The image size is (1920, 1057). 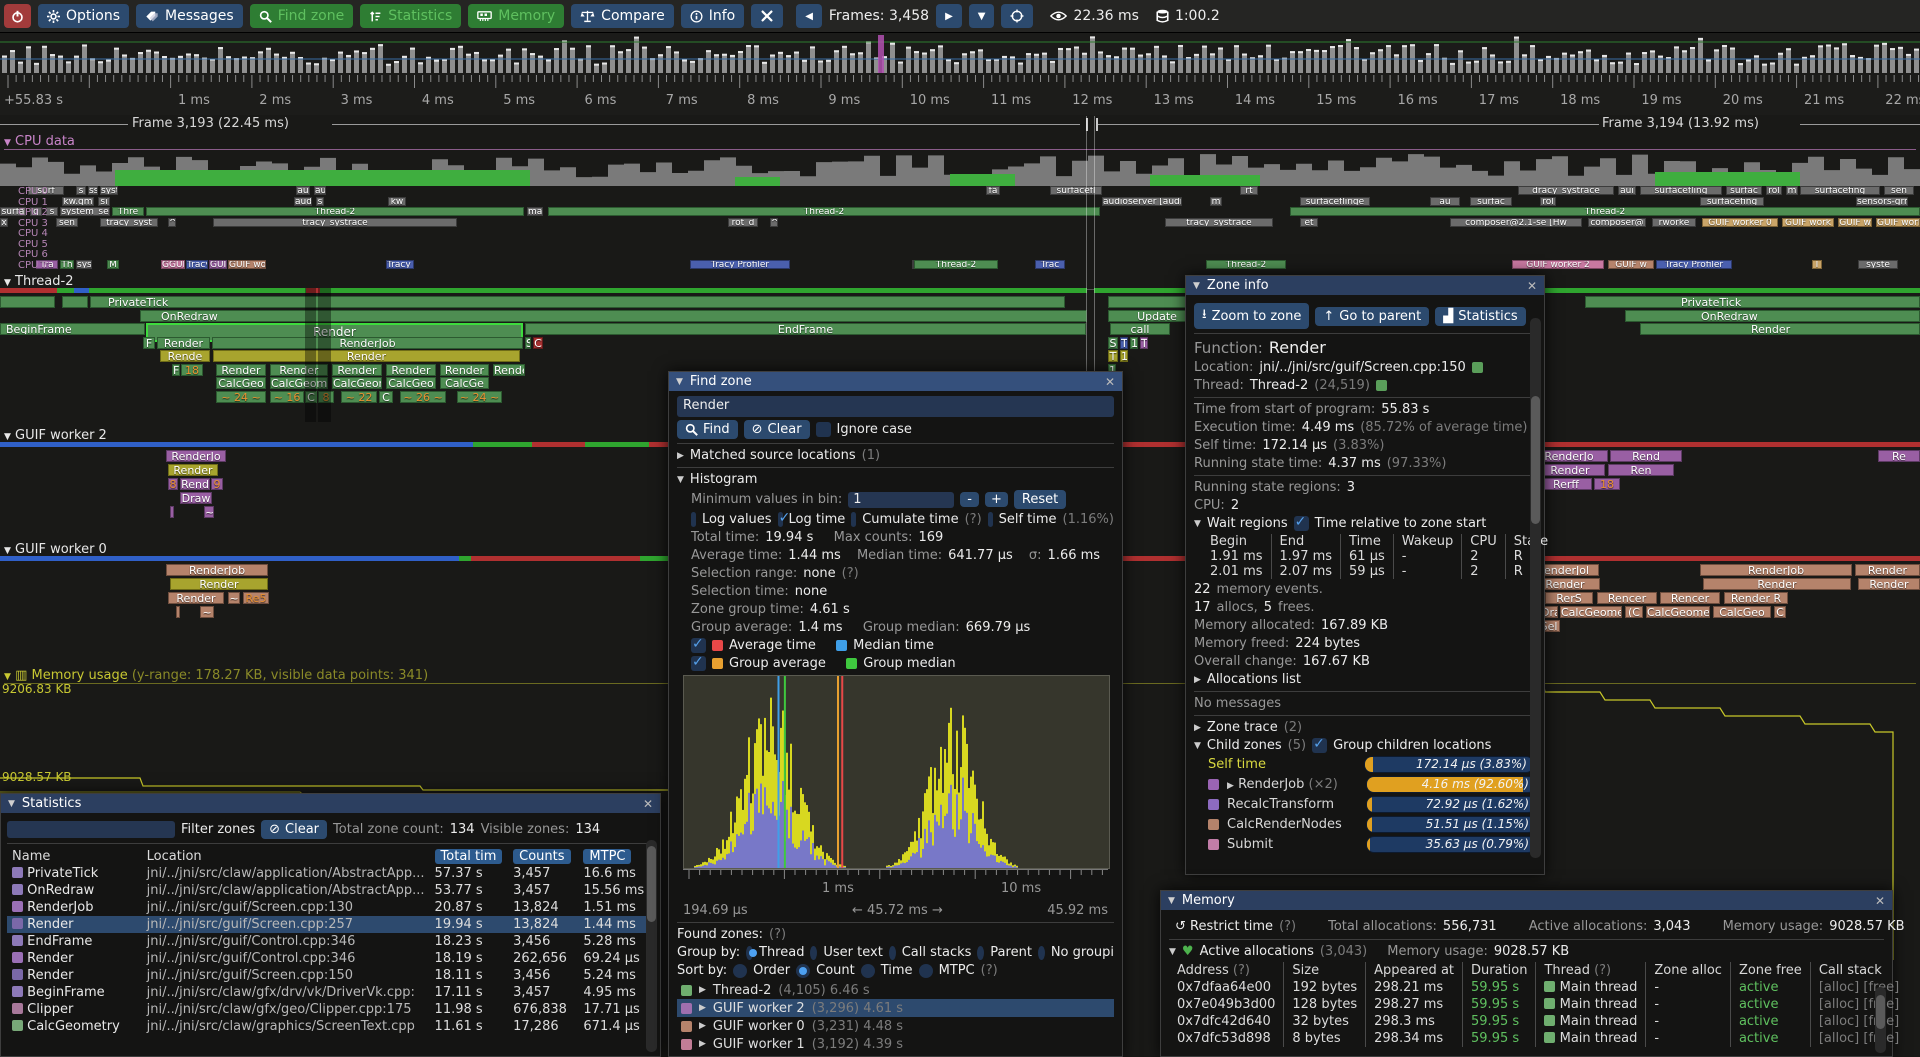 What do you see at coordinates (895, 990) in the screenshot?
I see `found-zone-group: ▶ Thread-2 (4,105) 6.46 s` at bounding box center [895, 990].